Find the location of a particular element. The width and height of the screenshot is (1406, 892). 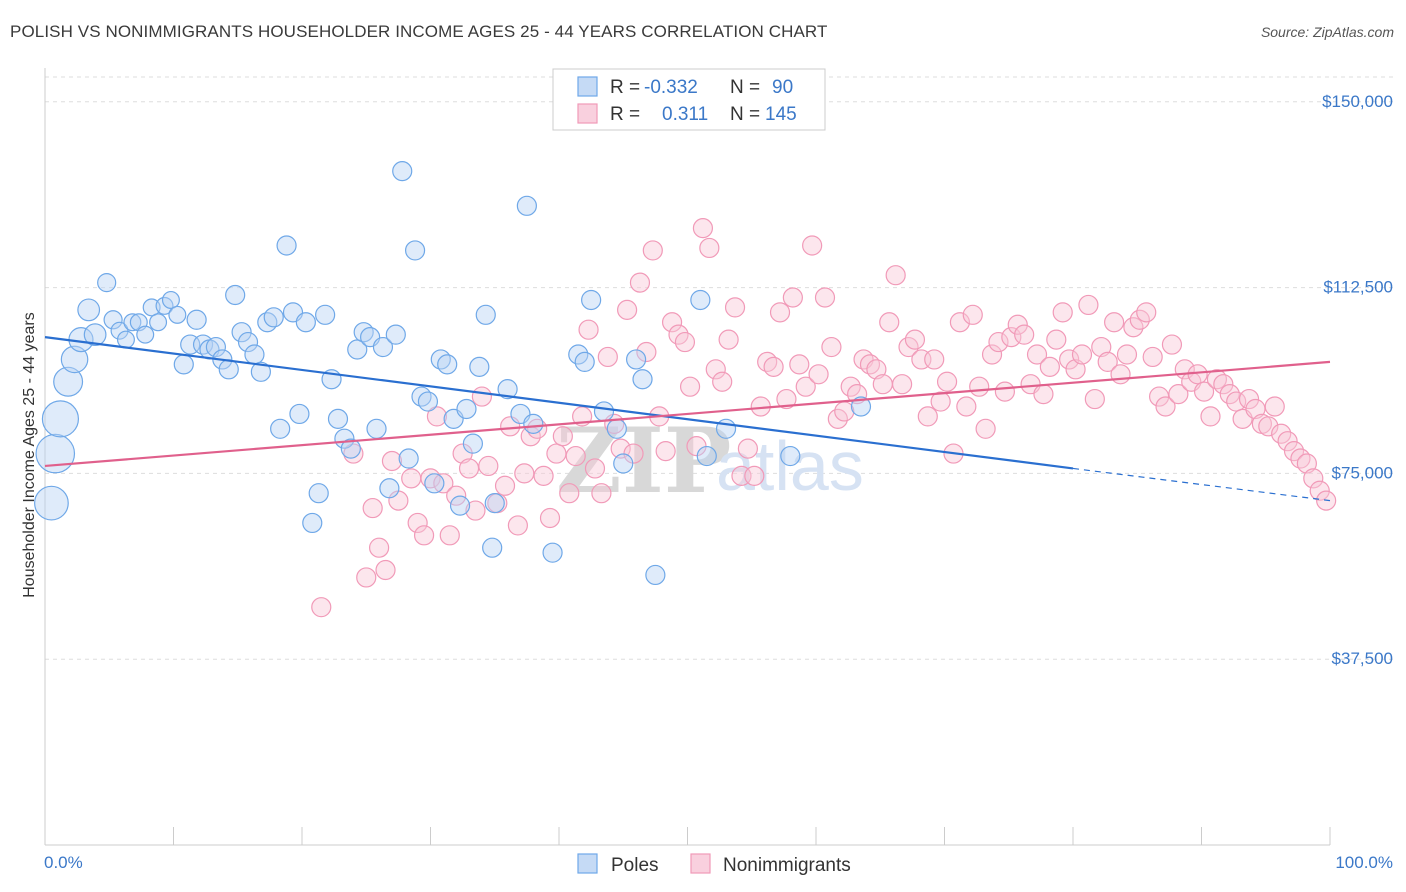

y-axis-label: Householder Income Ages 25 - 44 years is located at coordinates (29, 455).